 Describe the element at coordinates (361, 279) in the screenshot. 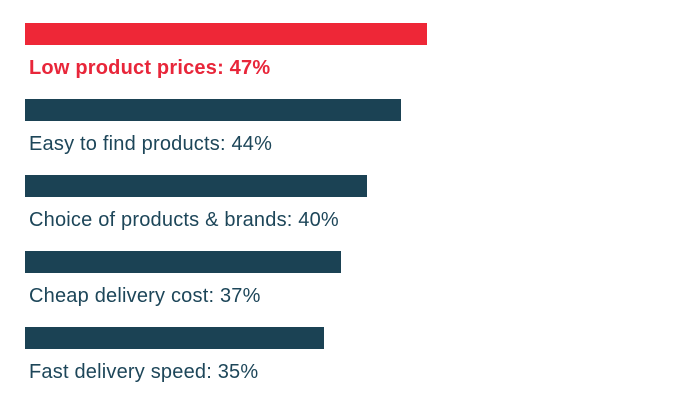

I see `bar-row: Cheap delivery cost: 37%` at that location.